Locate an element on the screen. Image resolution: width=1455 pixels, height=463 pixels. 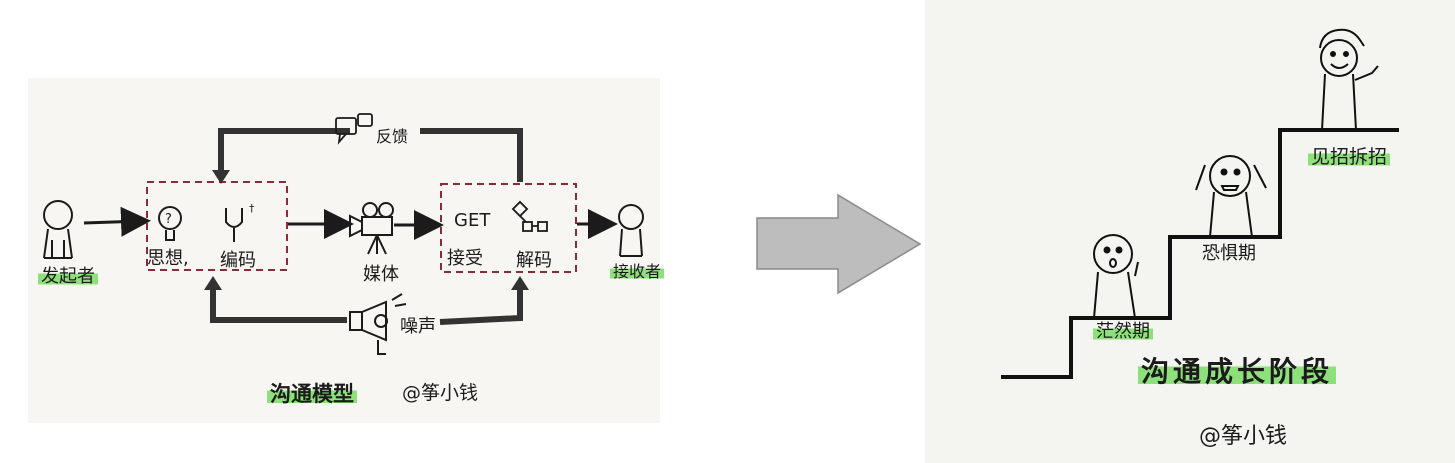
receiver-label-text: 接收者 is located at coordinates (637, 271).